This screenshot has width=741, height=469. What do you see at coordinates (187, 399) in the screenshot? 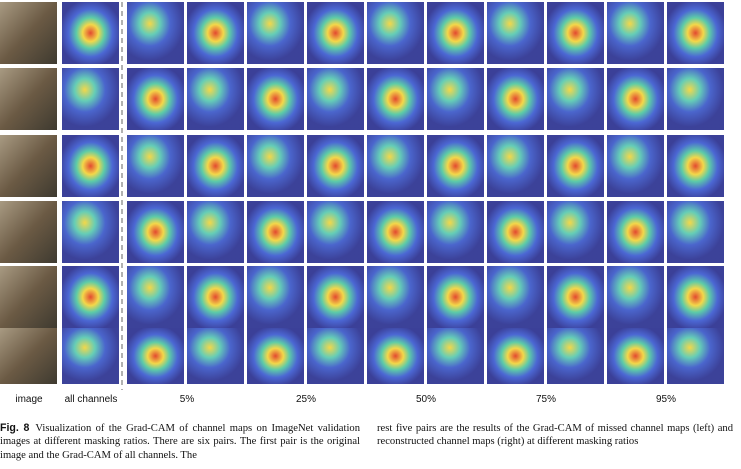
I see `column-label: 5%` at bounding box center [187, 399].